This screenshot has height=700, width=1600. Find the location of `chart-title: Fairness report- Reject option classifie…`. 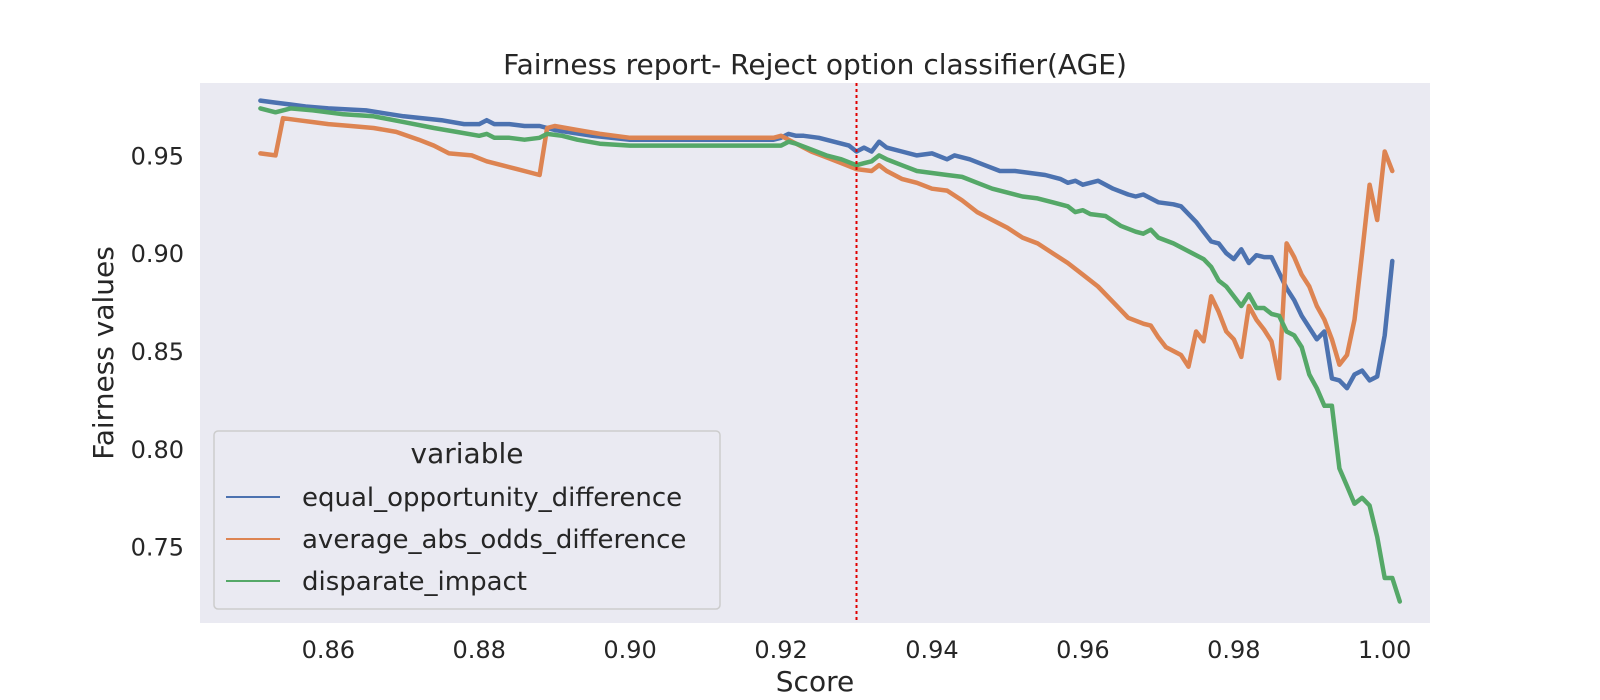

chart-title: Fairness report- Reject option classifie… is located at coordinates (815, 64).